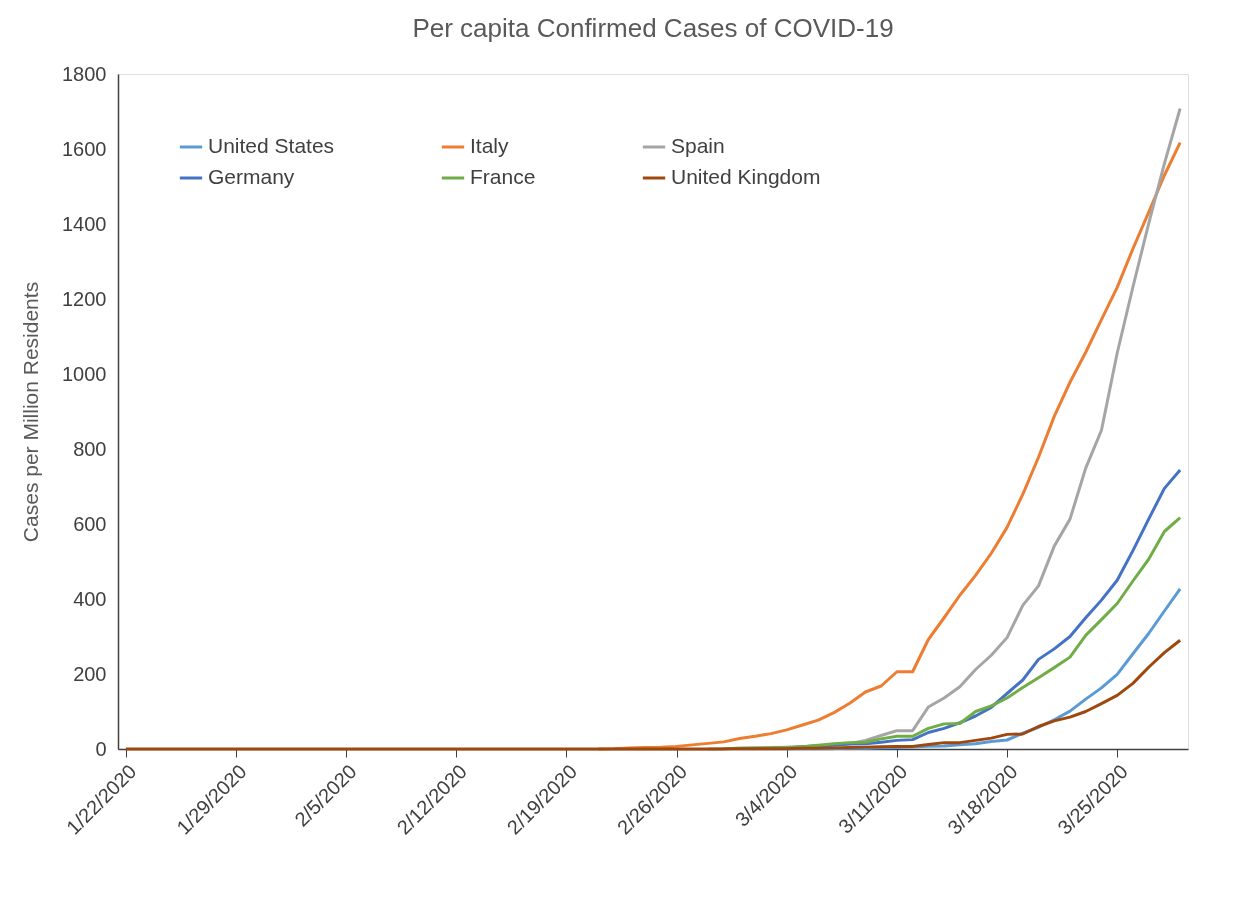  What do you see at coordinates (84, 298) in the screenshot?
I see `y-tick-label: 1200` at bounding box center [84, 298].